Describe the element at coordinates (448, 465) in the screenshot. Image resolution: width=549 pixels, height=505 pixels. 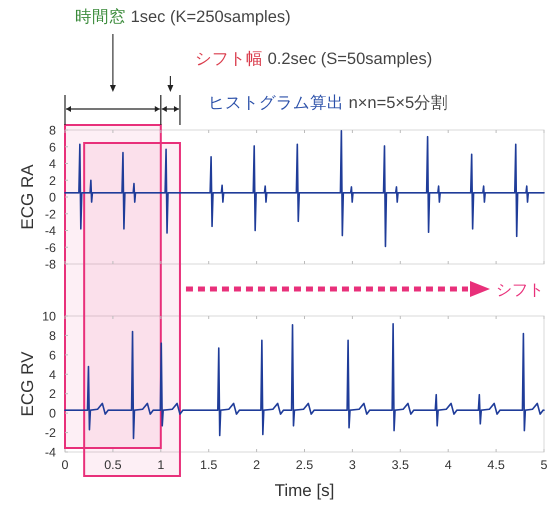
I see `x-tick-label: 4` at that location.